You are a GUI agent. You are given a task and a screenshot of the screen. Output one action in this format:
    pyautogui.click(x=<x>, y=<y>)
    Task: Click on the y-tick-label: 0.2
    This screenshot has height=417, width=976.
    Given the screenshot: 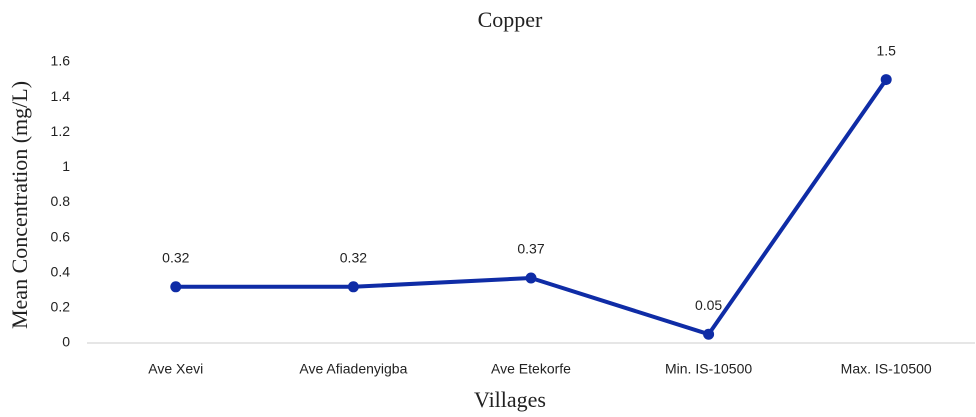 What is the action you would take?
    pyautogui.click(x=61, y=307)
    